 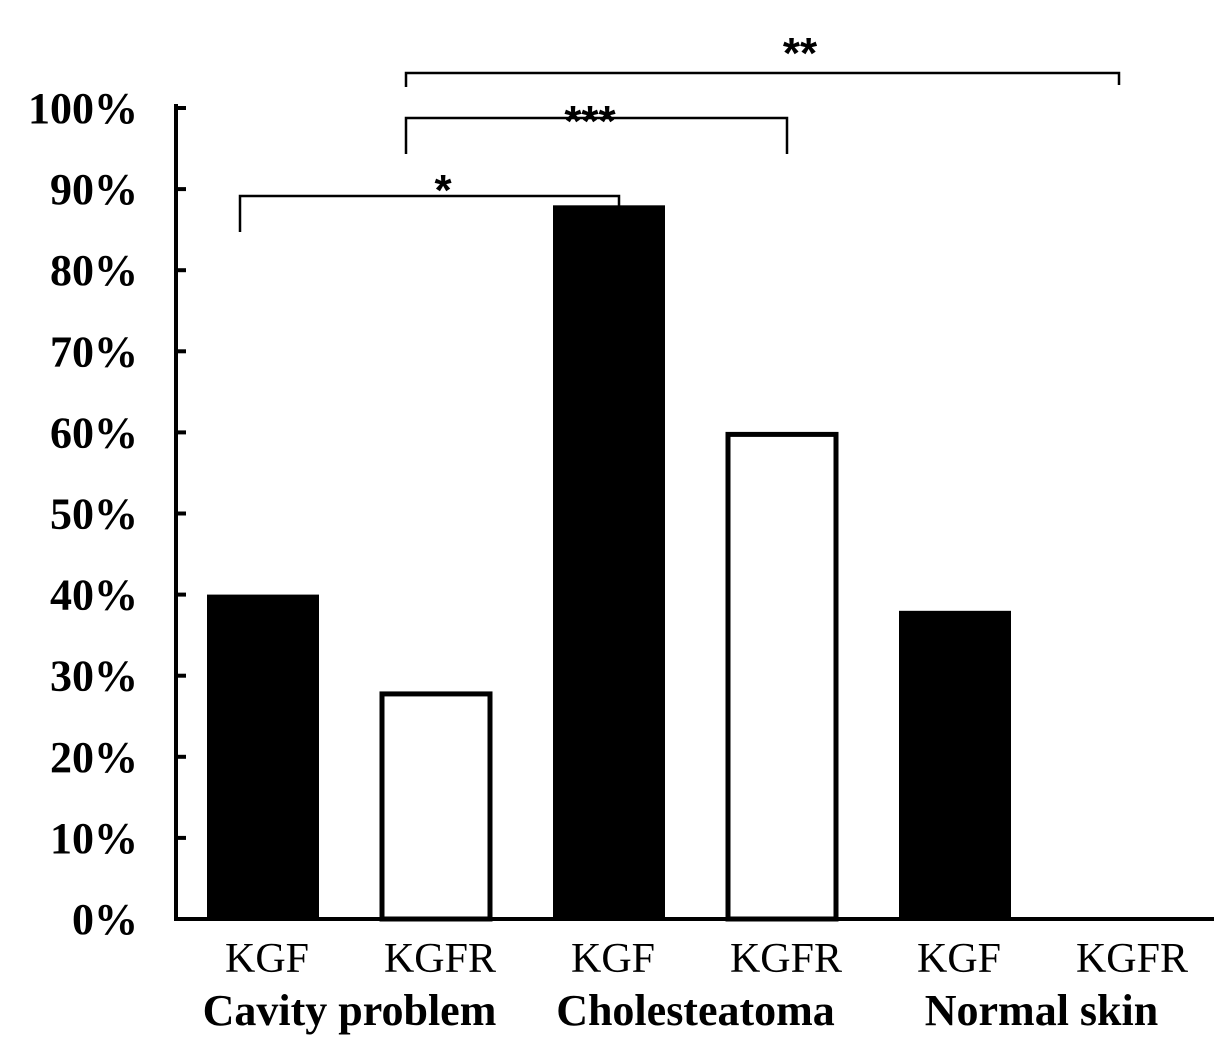 What do you see at coordinates (443, 190) in the screenshot?
I see `significance-label: *` at bounding box center [443, 190].